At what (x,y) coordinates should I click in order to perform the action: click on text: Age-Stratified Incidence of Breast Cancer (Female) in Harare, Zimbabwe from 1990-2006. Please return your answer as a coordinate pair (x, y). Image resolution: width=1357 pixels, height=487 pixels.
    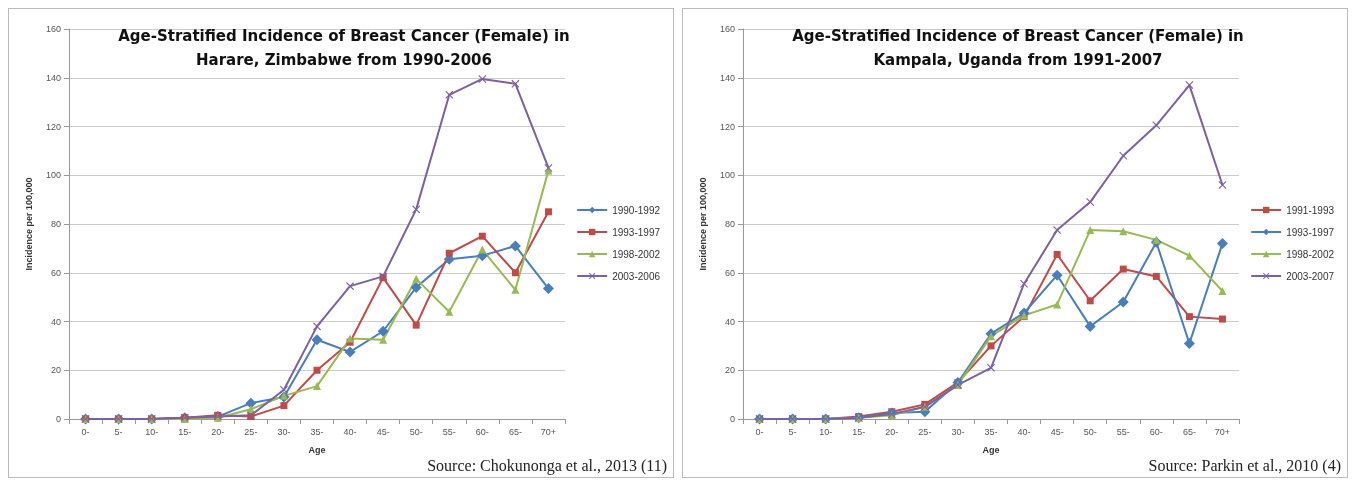
    Looking at the image, I should click on (344, 48).